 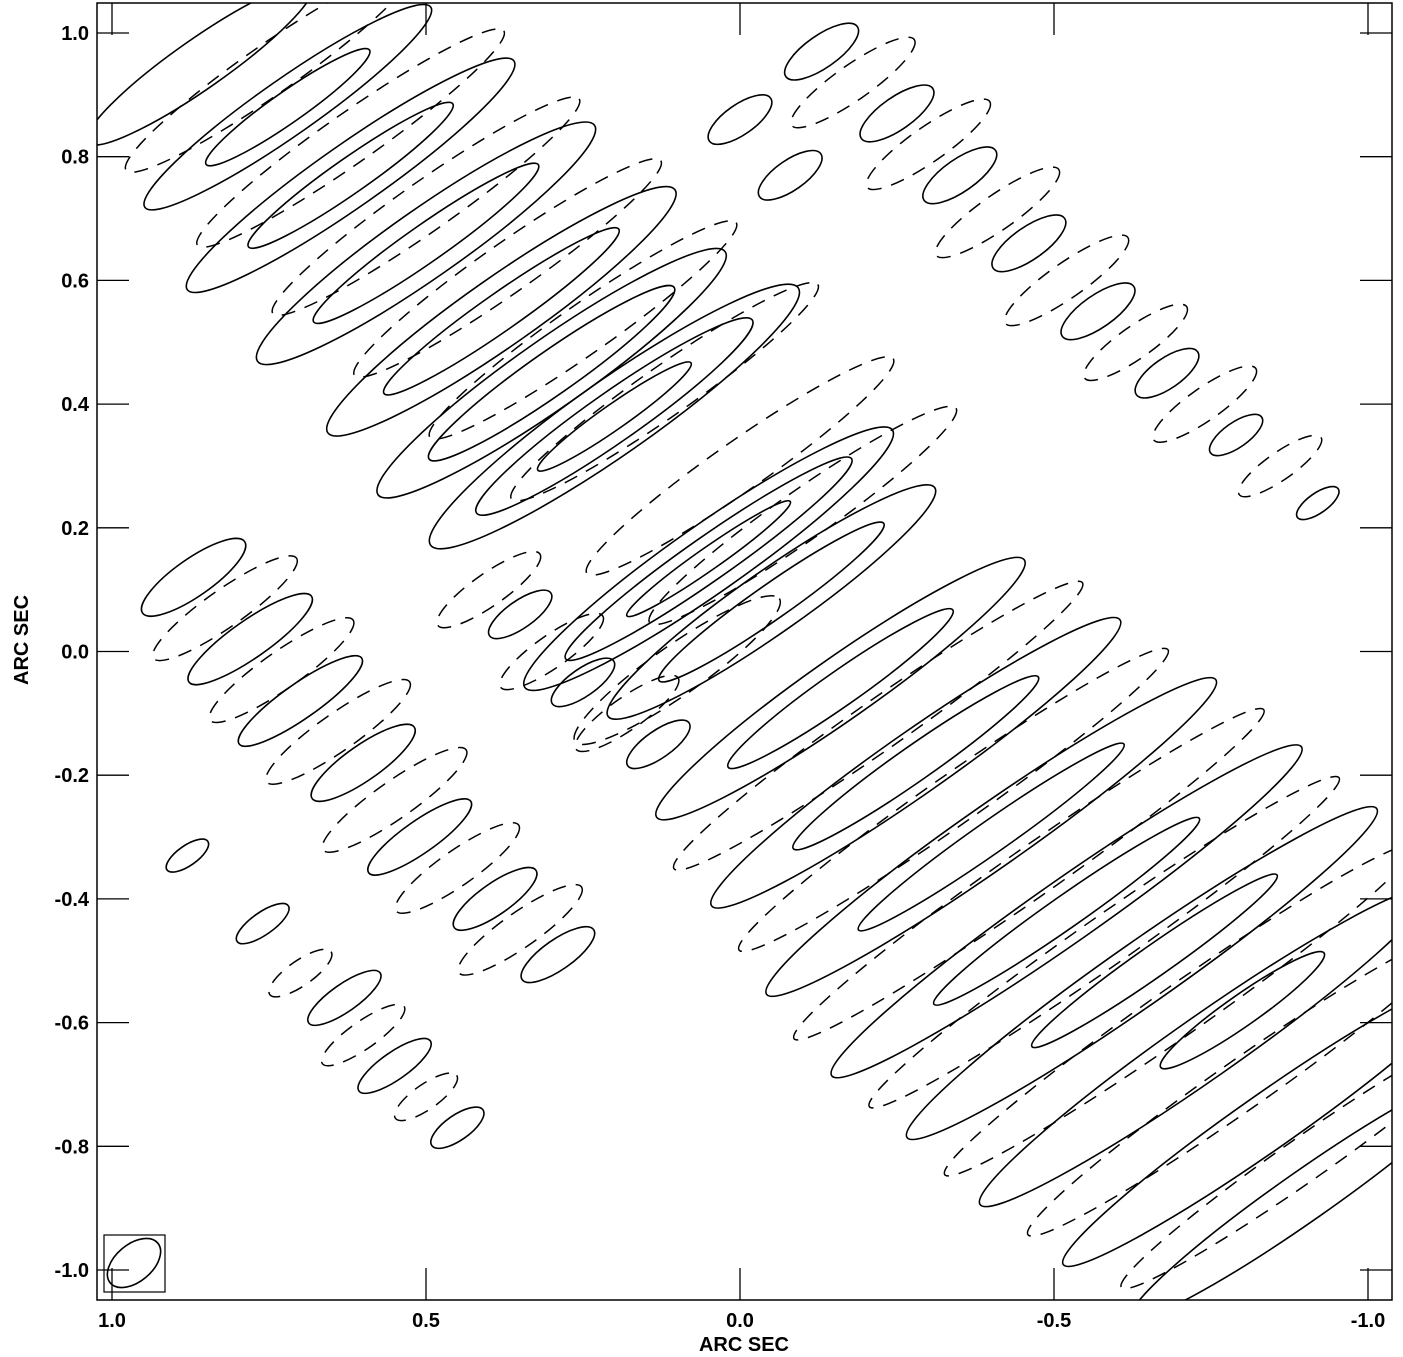 I want to click on y-axis-title: ARC SEC, so click(x=22, y=640).